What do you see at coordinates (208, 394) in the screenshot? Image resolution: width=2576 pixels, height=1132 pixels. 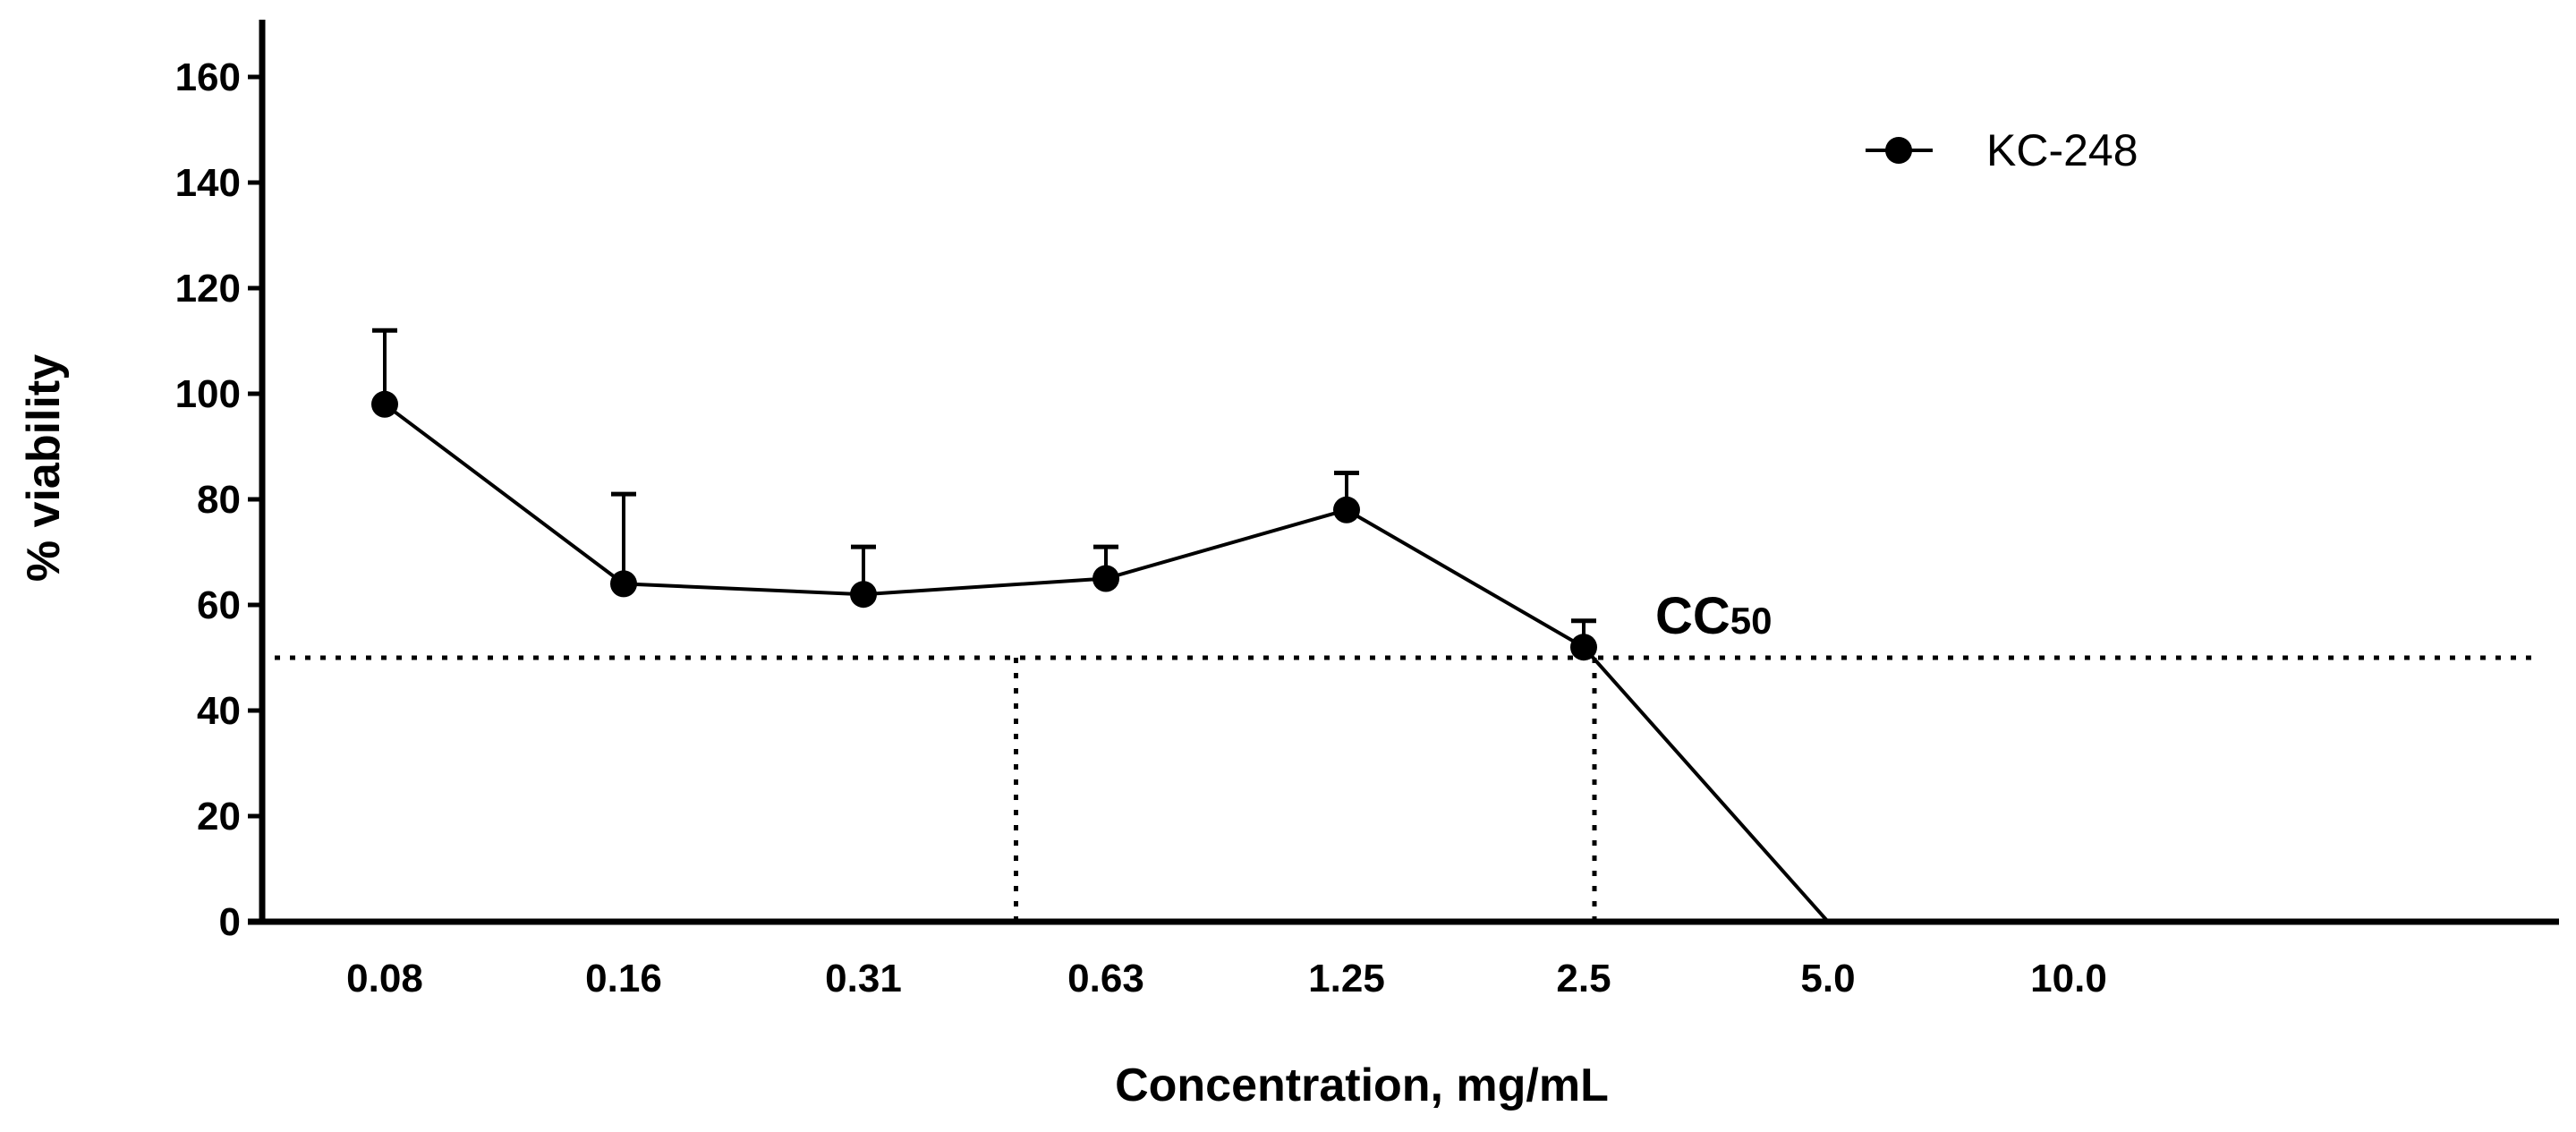 I see `y-tick-label-100: 100` at bounding box center [208, 394].